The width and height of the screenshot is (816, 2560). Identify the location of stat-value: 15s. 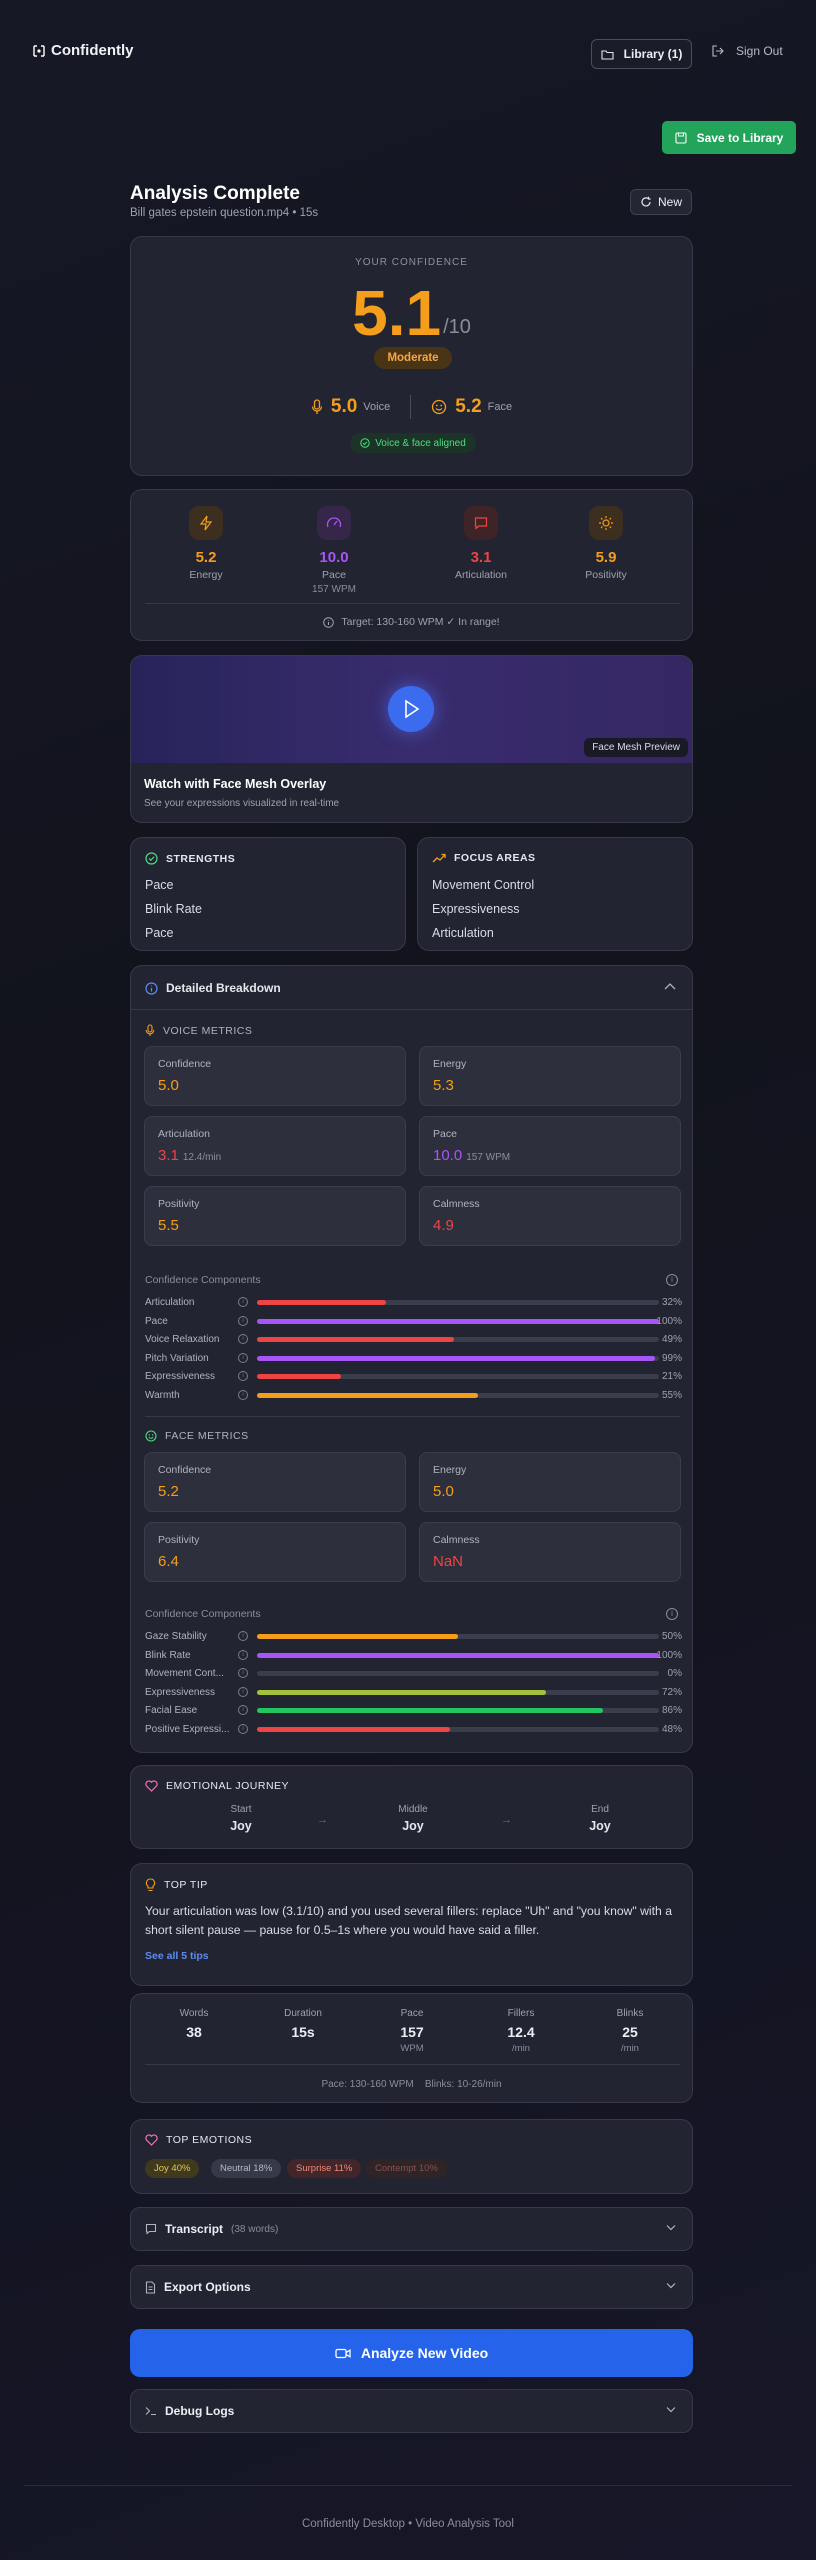
(303, 2032).